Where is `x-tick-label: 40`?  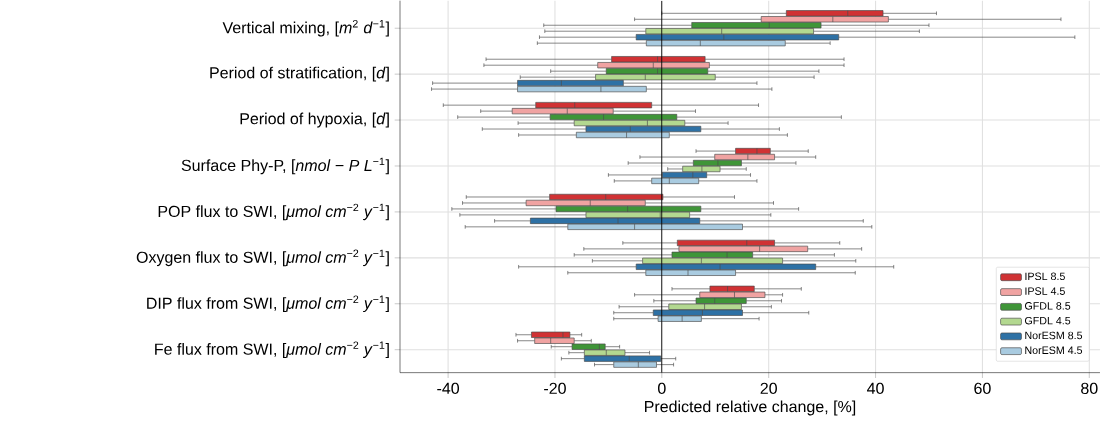
x-tick-label: 40 is located at coordinates (875, 388).